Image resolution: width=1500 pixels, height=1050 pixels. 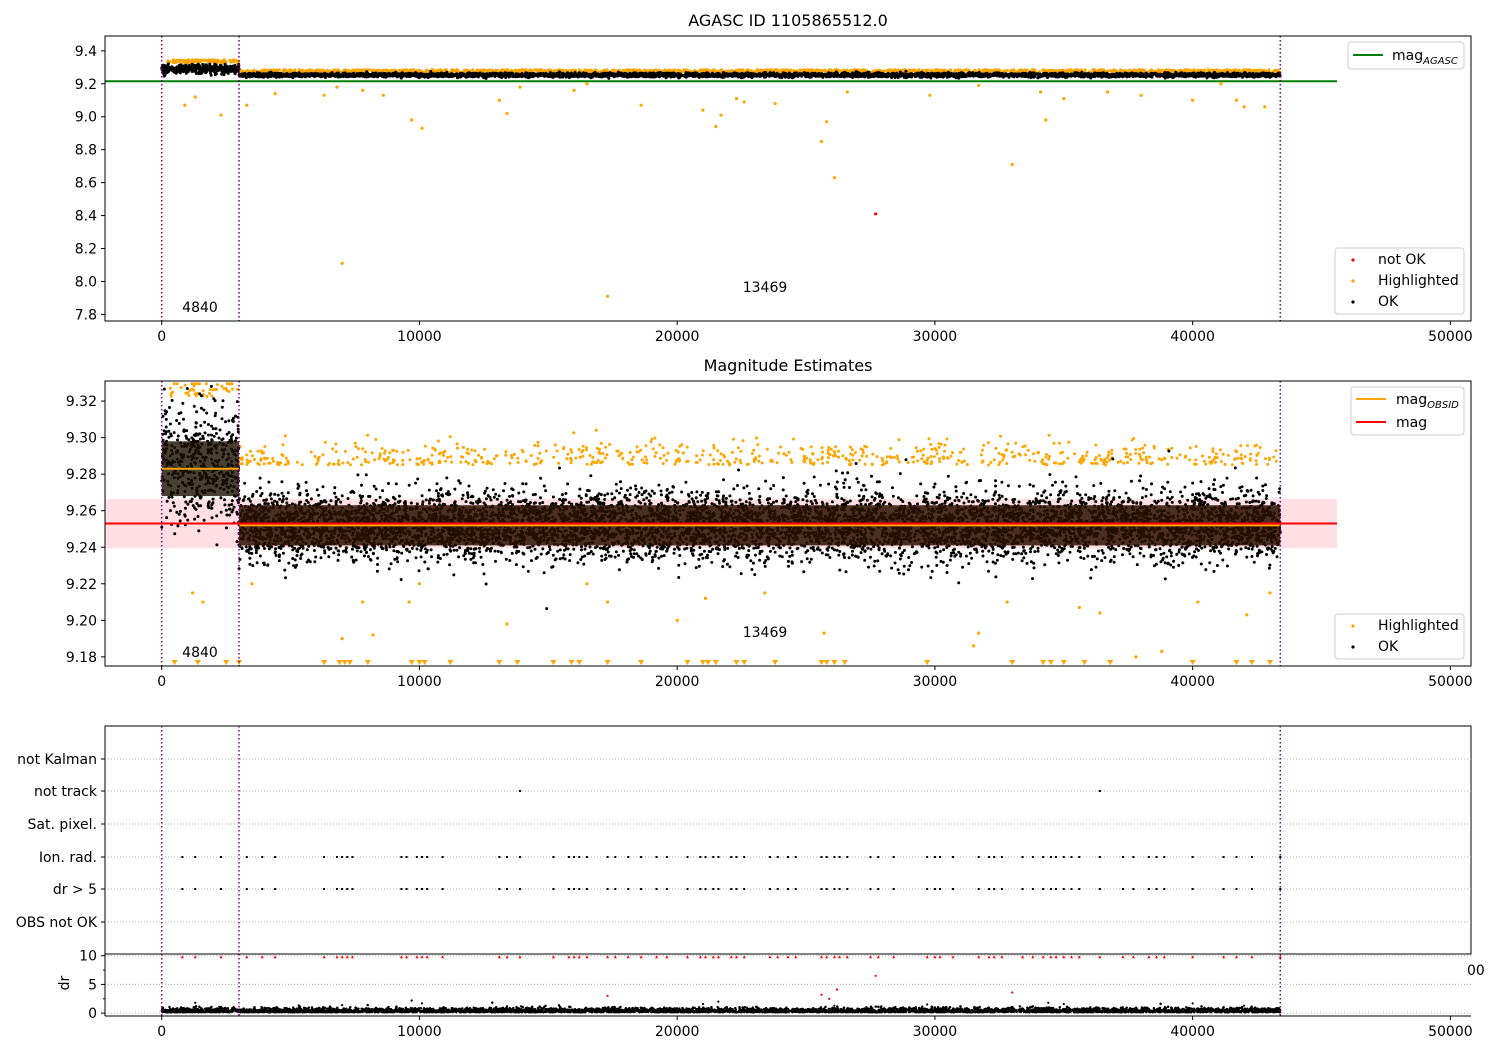 What do you see at coordinates (86, 250) in the screenshot?
I see `y-tick-label: 8.2` at bounding box center [86, 250].